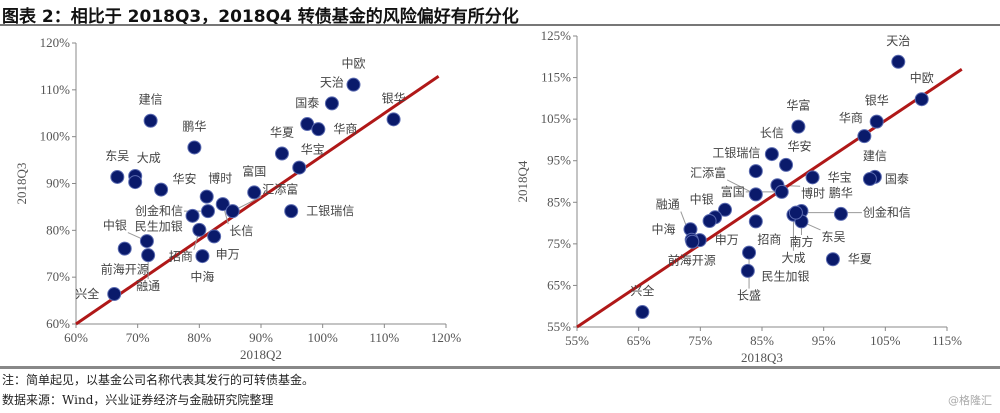 This screenshot has height=413, width=1000. What do you see at coordinates (322, 337) in the screenshot?
I see `x-tick-label: 100%` at bounding box center [322, 337].